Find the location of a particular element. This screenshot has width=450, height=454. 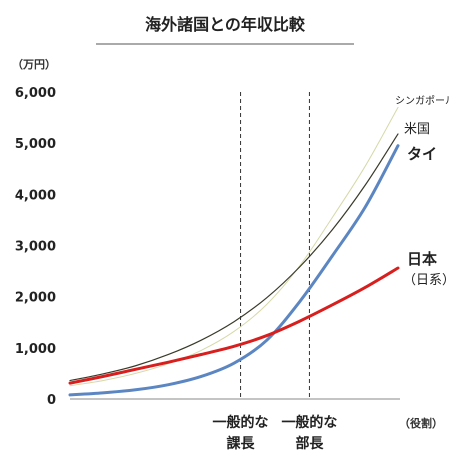

chart-title: 海外諸国との年収比較 is located at coordinates (225, 24).